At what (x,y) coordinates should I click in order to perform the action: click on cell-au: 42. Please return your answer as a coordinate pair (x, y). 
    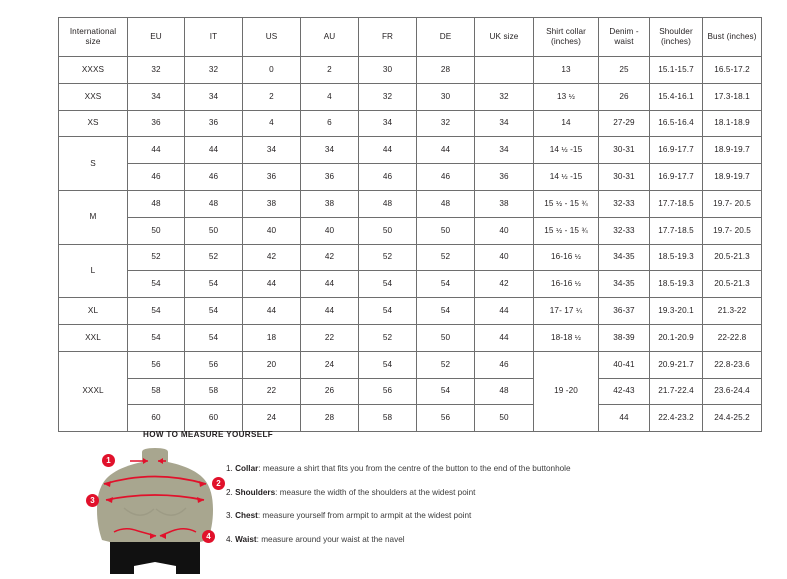
    Looking at the image, I should click on (329, 257).